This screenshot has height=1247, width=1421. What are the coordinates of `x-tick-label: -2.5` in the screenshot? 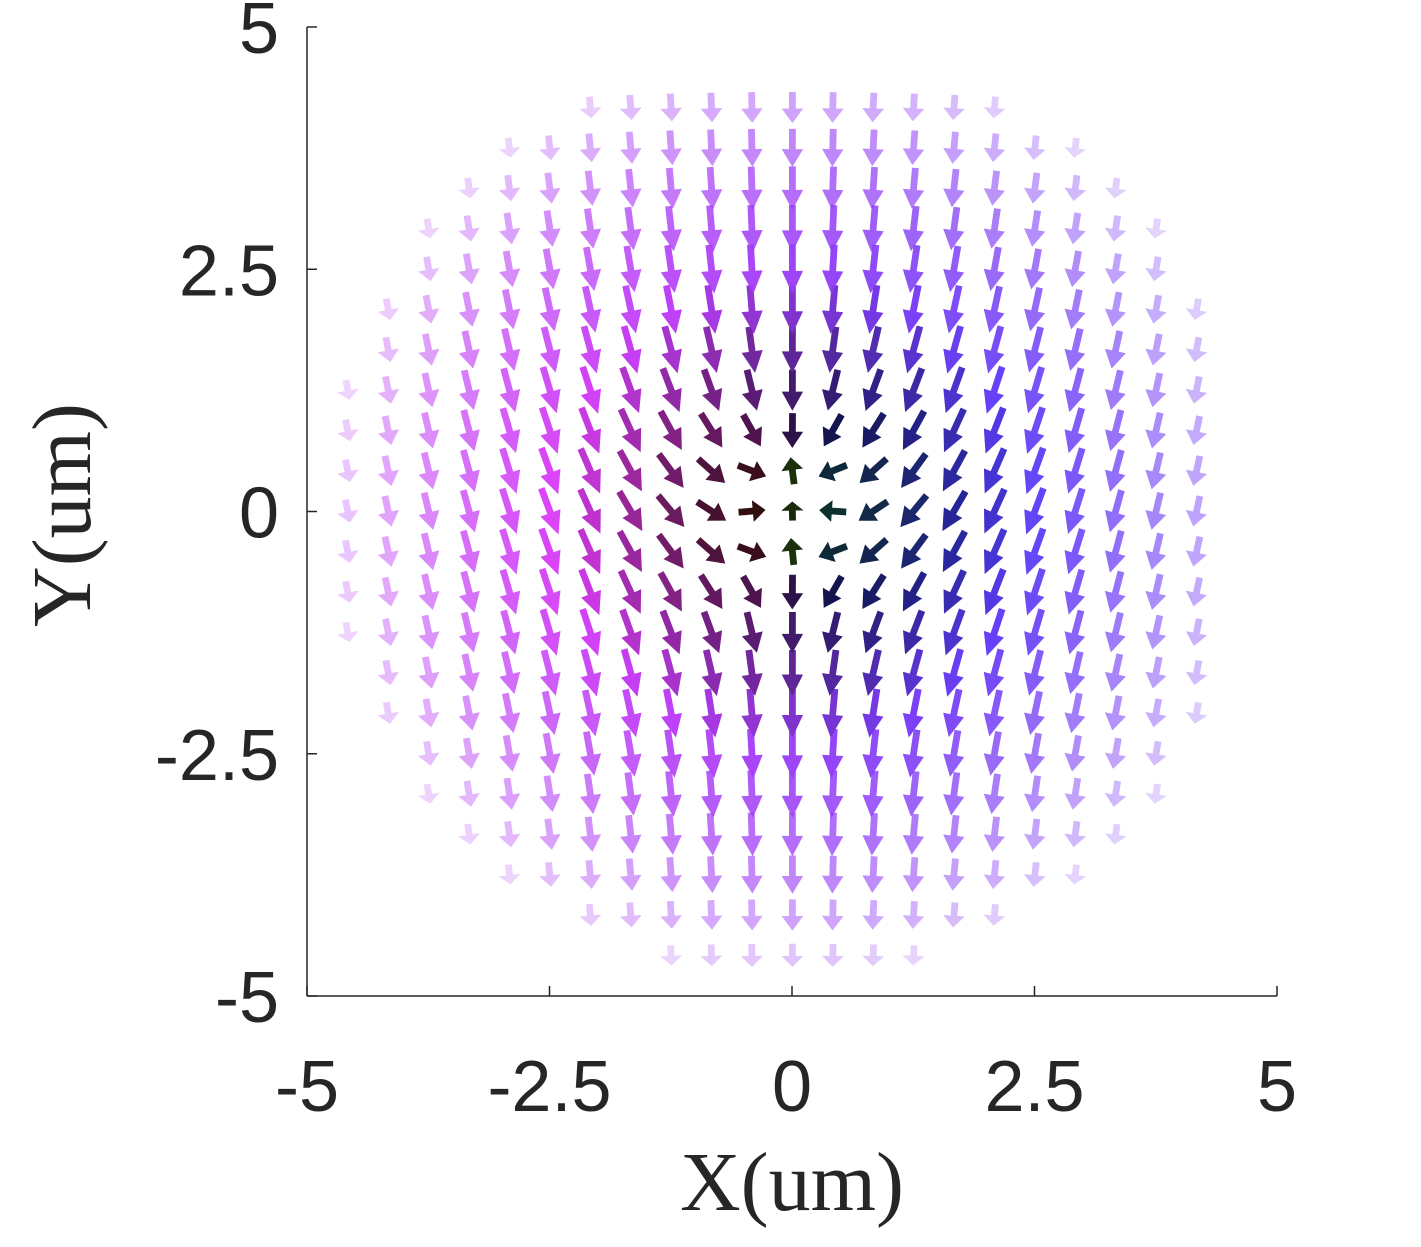 It's located at (549, 1087).